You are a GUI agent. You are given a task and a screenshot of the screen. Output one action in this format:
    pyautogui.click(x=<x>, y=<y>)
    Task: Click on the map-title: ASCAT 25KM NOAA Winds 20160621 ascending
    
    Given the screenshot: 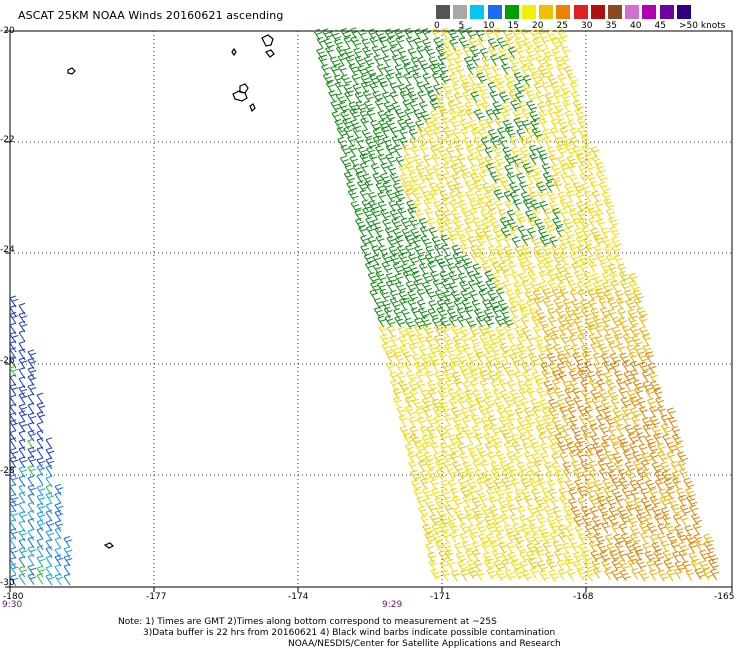 What is the action you would take?
    pyautogui.click(x=151, y=15)
    